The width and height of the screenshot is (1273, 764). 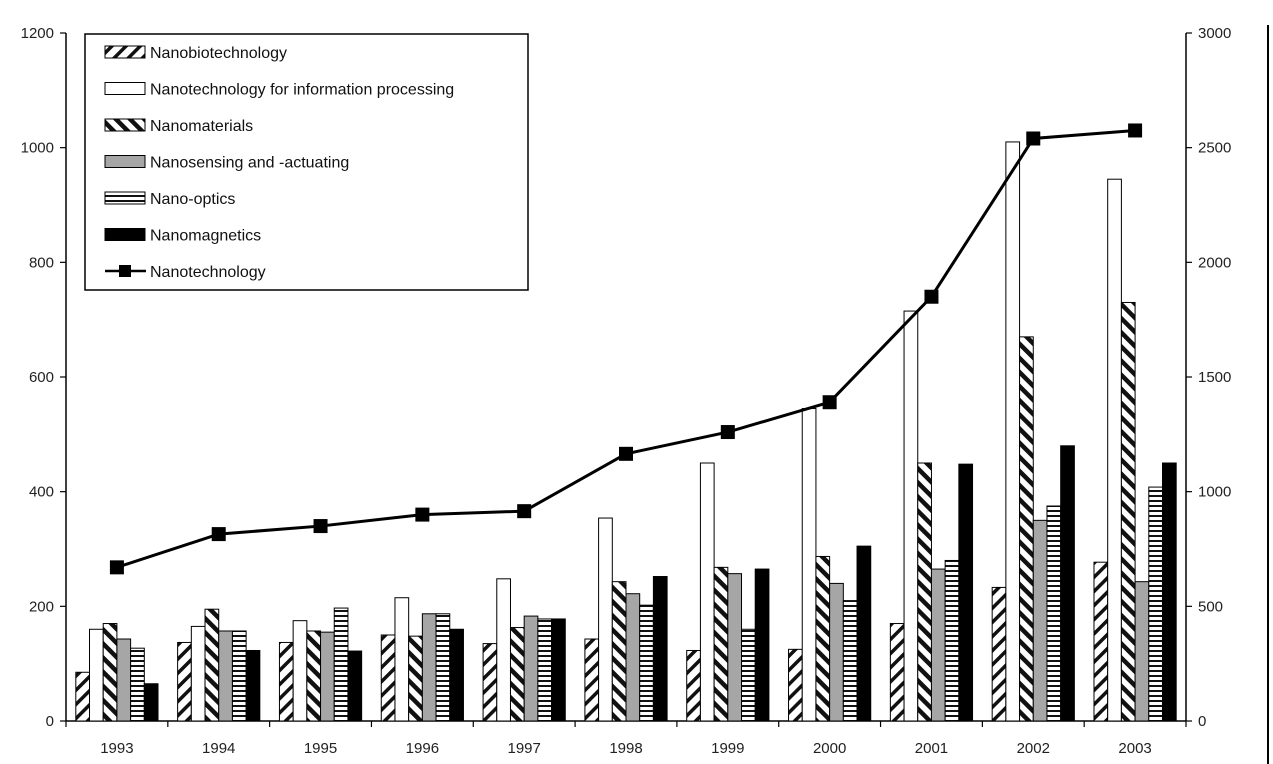 What do you see at coordinates (1134, 748) in the screenshot?
I see `x-tick-label: 2003` at bounding box center [1134, 748].